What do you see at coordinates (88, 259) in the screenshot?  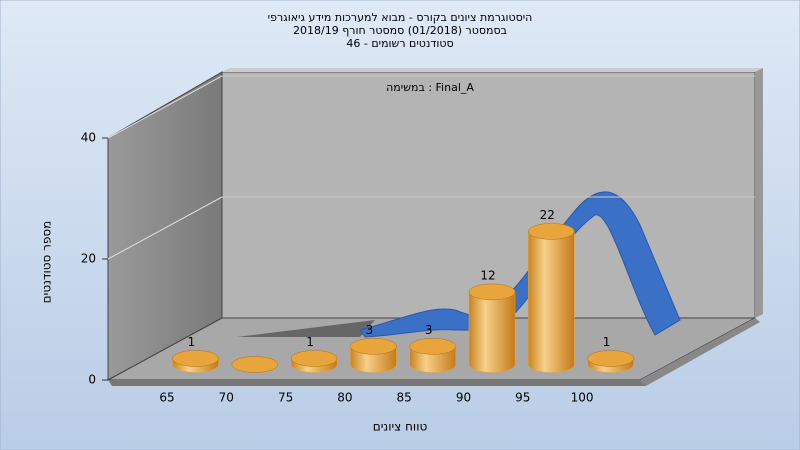 I see `y-tick-label: 20` at bounding box center [88, 259].